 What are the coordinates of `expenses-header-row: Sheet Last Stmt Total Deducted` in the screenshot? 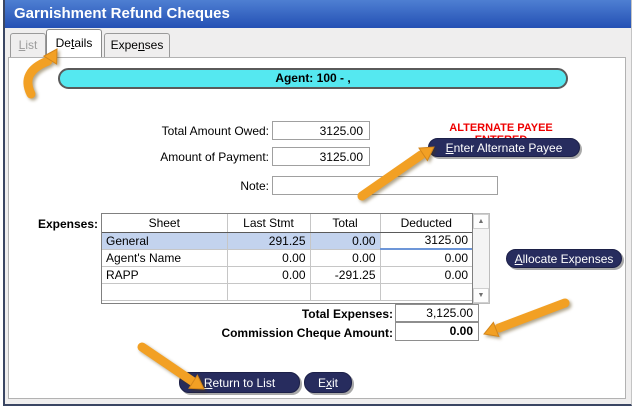 It's located at (287, 223).